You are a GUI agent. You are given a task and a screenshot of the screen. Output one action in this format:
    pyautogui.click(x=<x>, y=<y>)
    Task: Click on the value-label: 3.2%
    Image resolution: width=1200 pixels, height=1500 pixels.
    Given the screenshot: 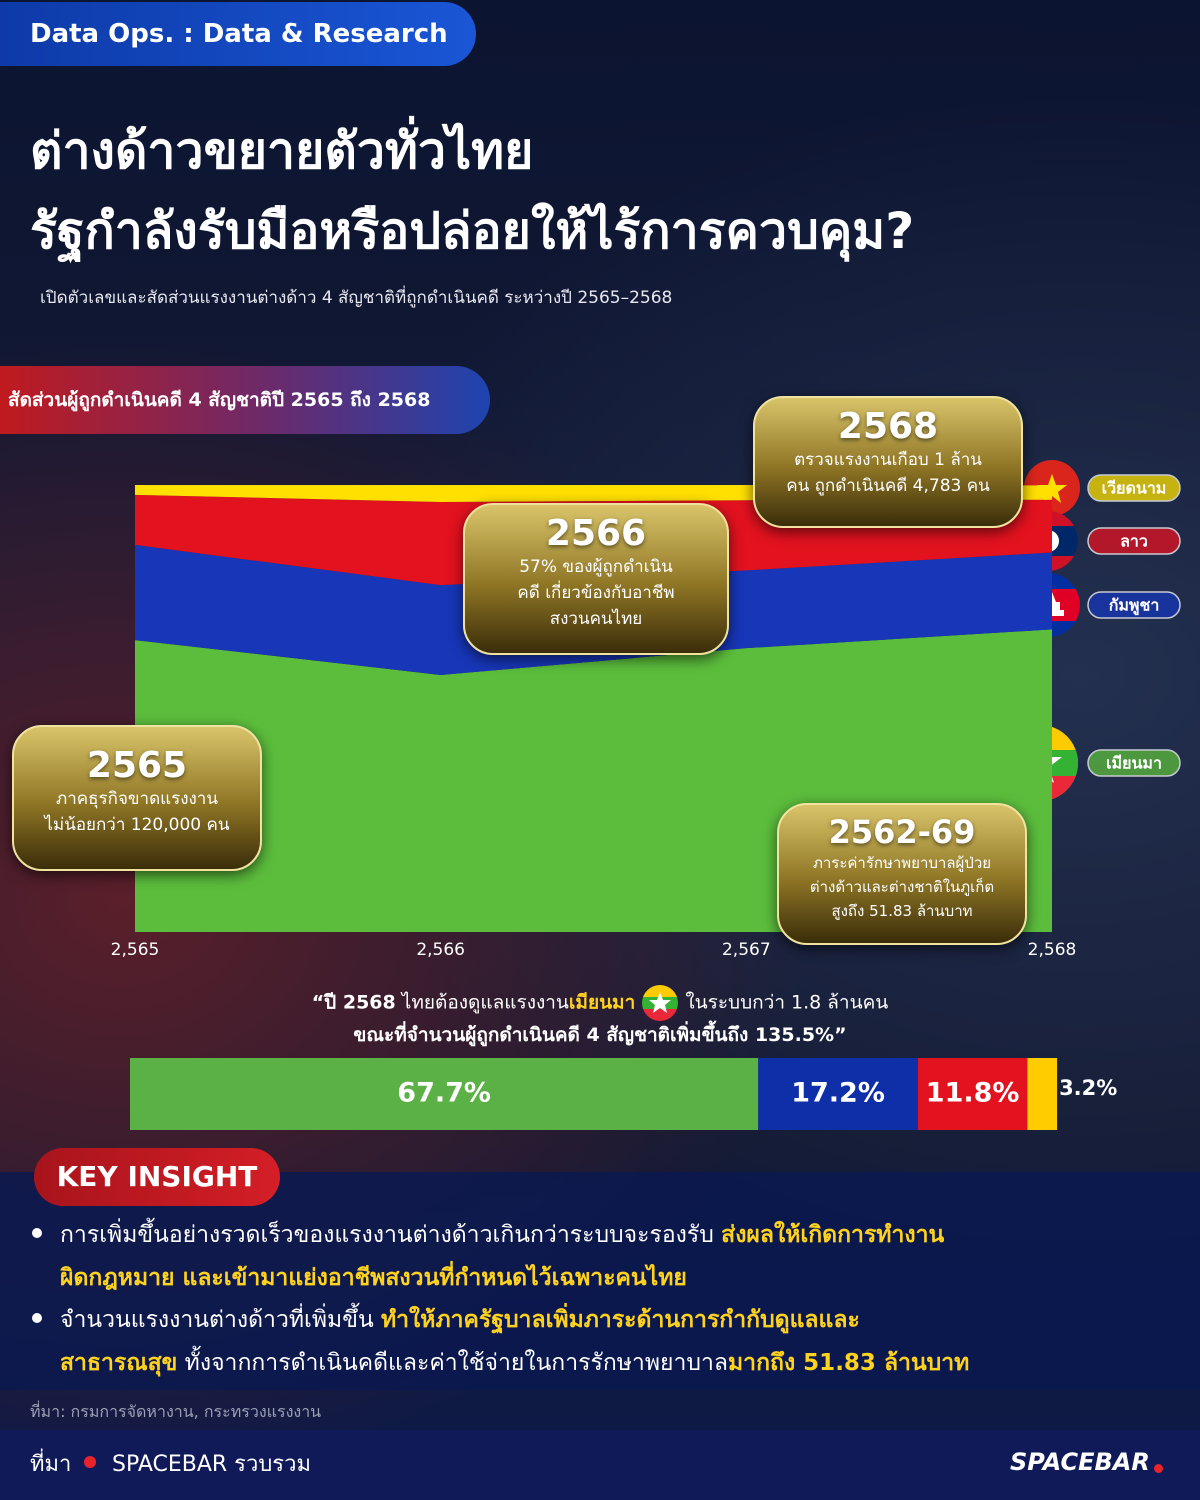 What is the action you would take?
    pyautogui.click(x=1088, y=1088)
    